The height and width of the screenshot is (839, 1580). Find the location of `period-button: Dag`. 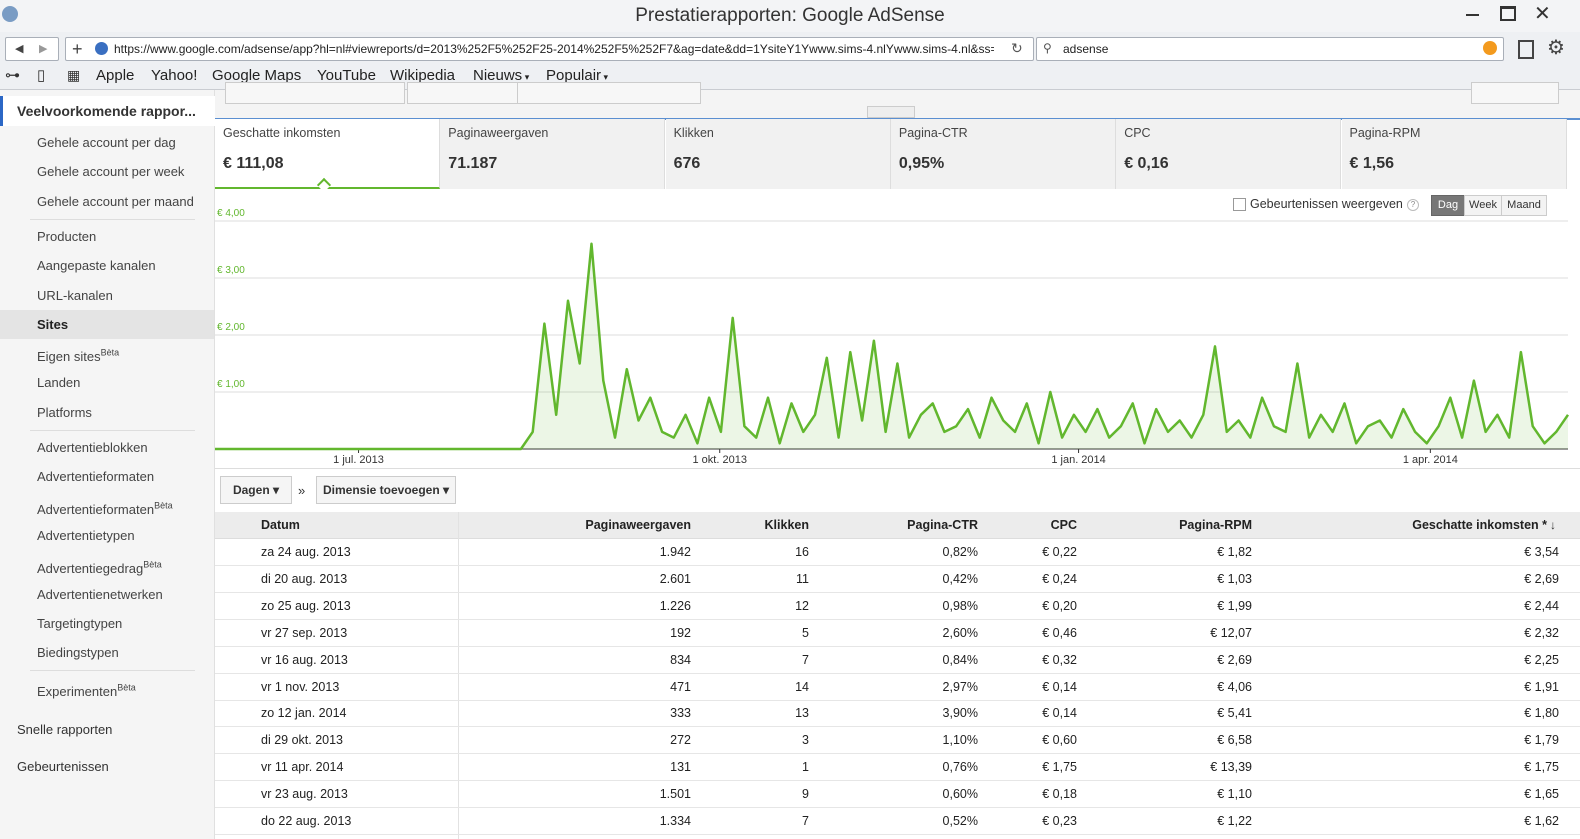

period-button: Dag is located at coordinates (1448, 205).